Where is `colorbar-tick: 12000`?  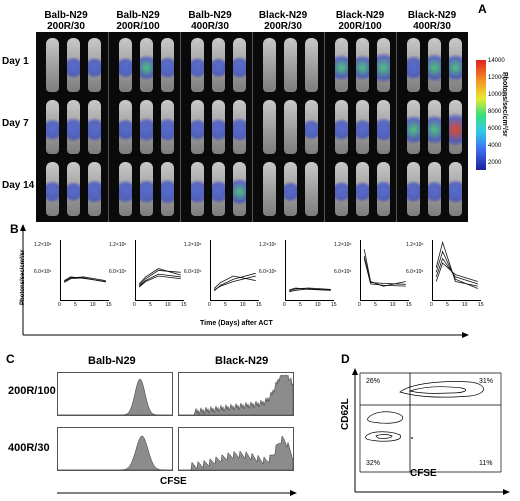
colorbar-tick: 12000 is located at coordinates (496, 78).